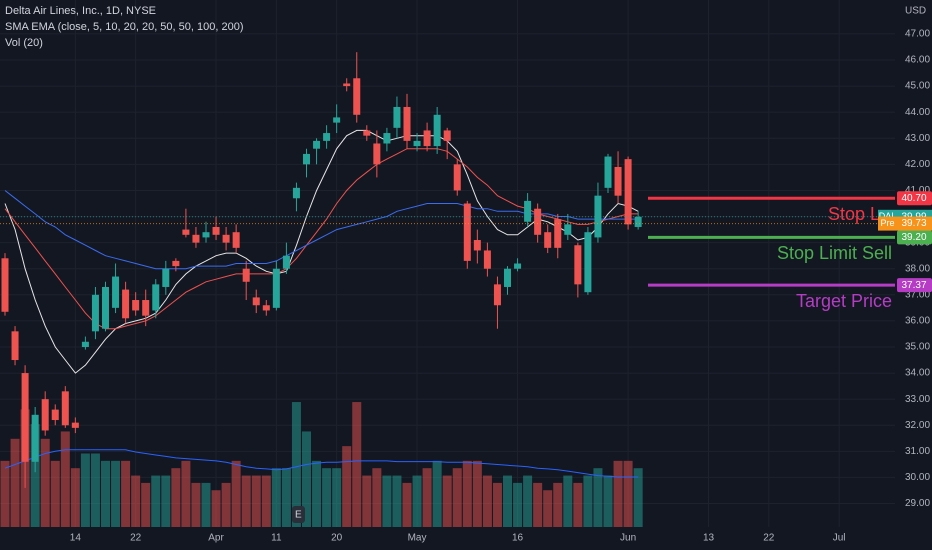  I want to click on volume-legend: Vol (20), so click(24, 43).